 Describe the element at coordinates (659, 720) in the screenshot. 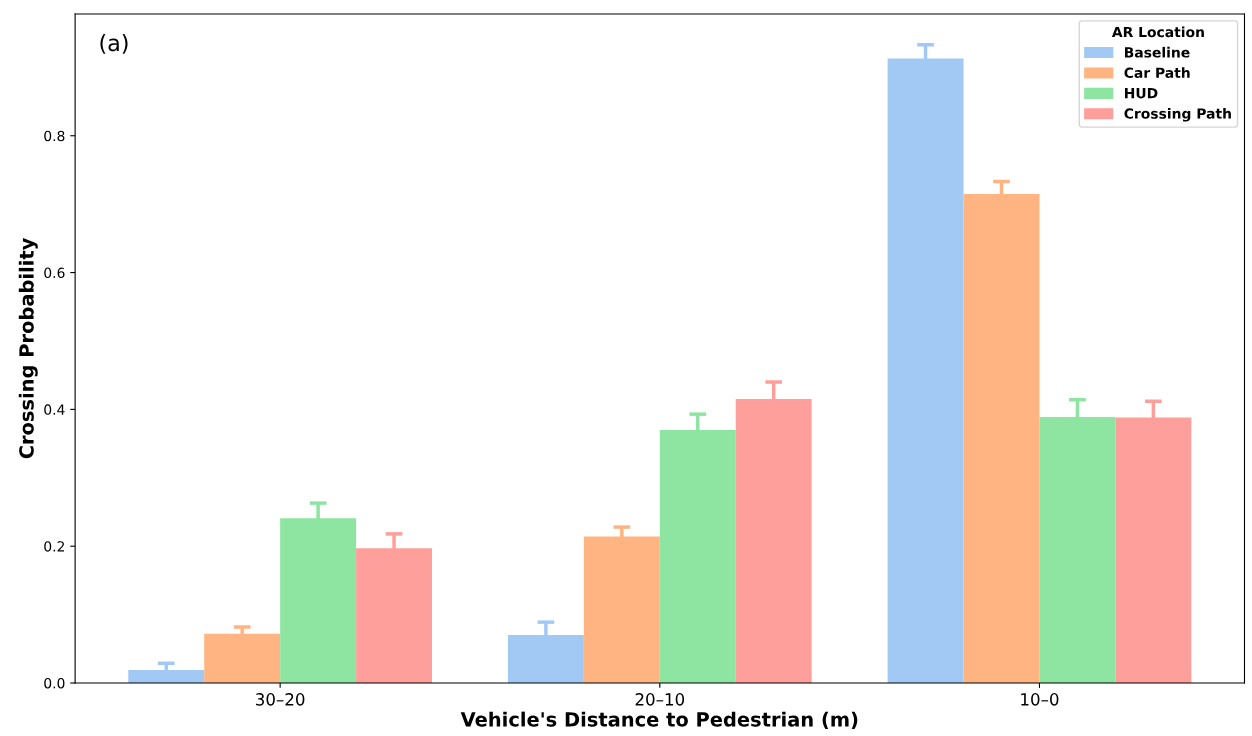

I see `x-axis-title: Vehicle's Distance to Pedestrian (m)` at that location.